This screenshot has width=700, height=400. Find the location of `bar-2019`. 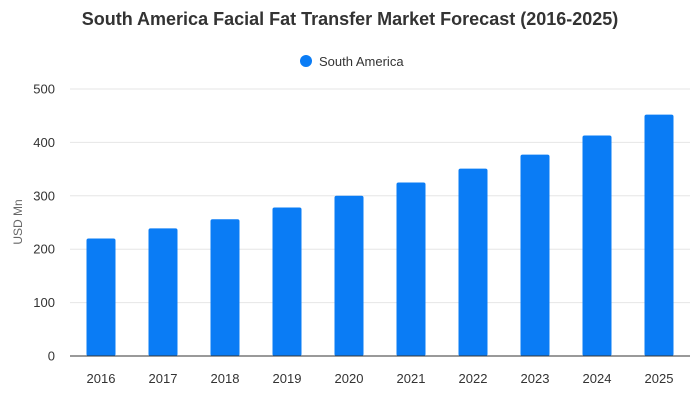

bar-2019 is located at coordinates (287, 281).